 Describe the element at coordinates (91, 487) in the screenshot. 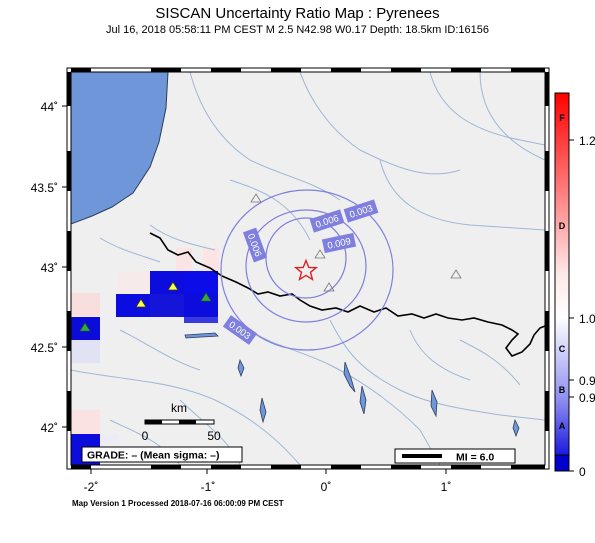

I see `lon-label: -2˚` at that location.